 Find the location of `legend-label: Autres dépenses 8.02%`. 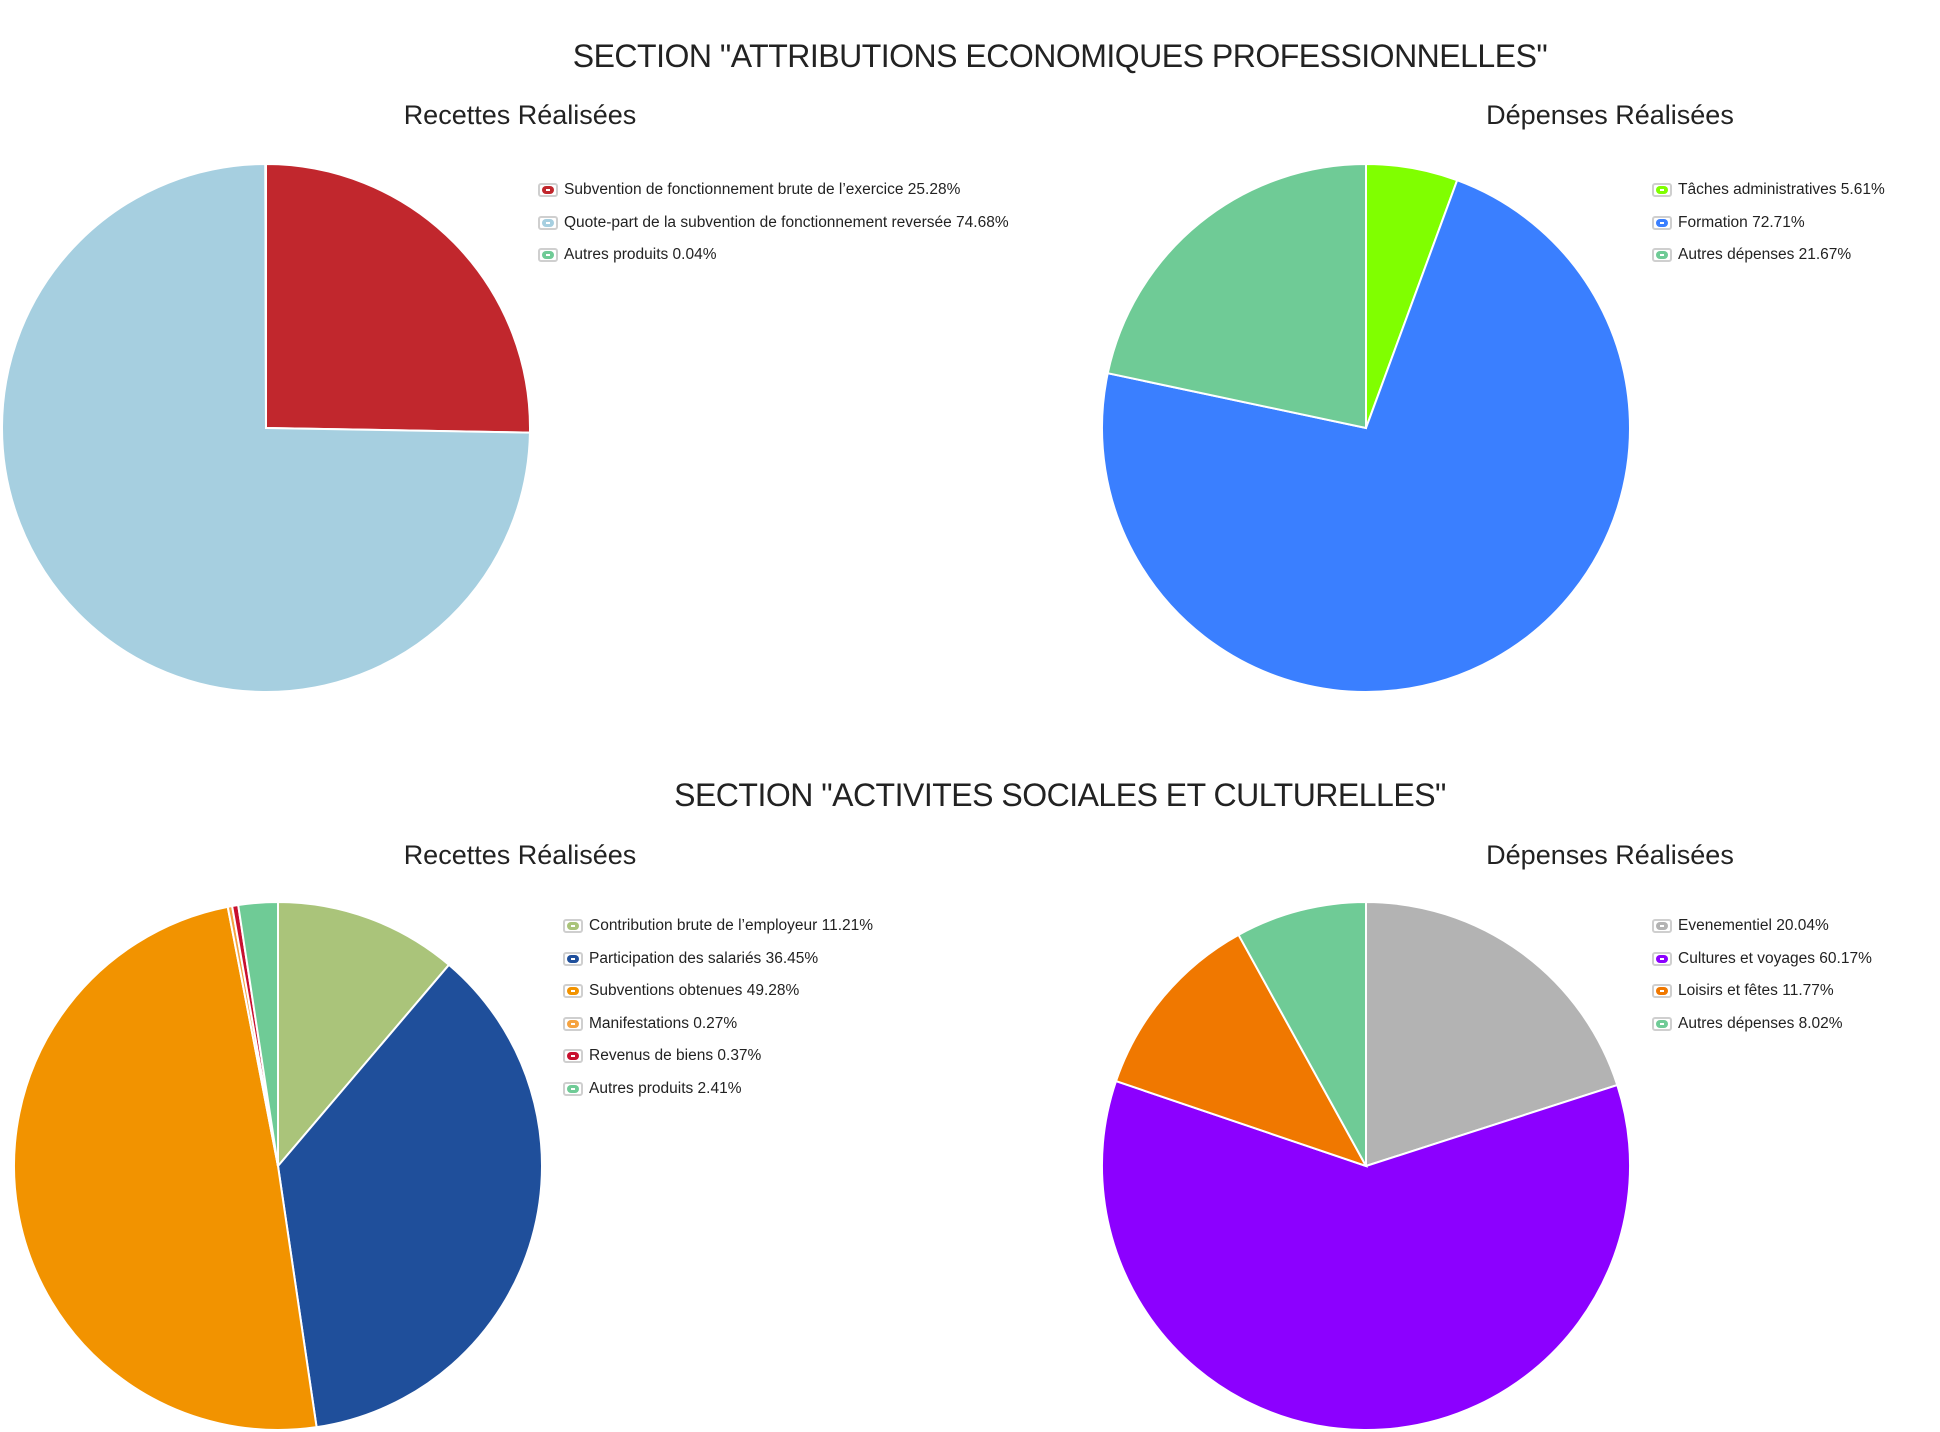

legend-label: Autres dépenses 8.02% is located at coordinates (1760, 1023).